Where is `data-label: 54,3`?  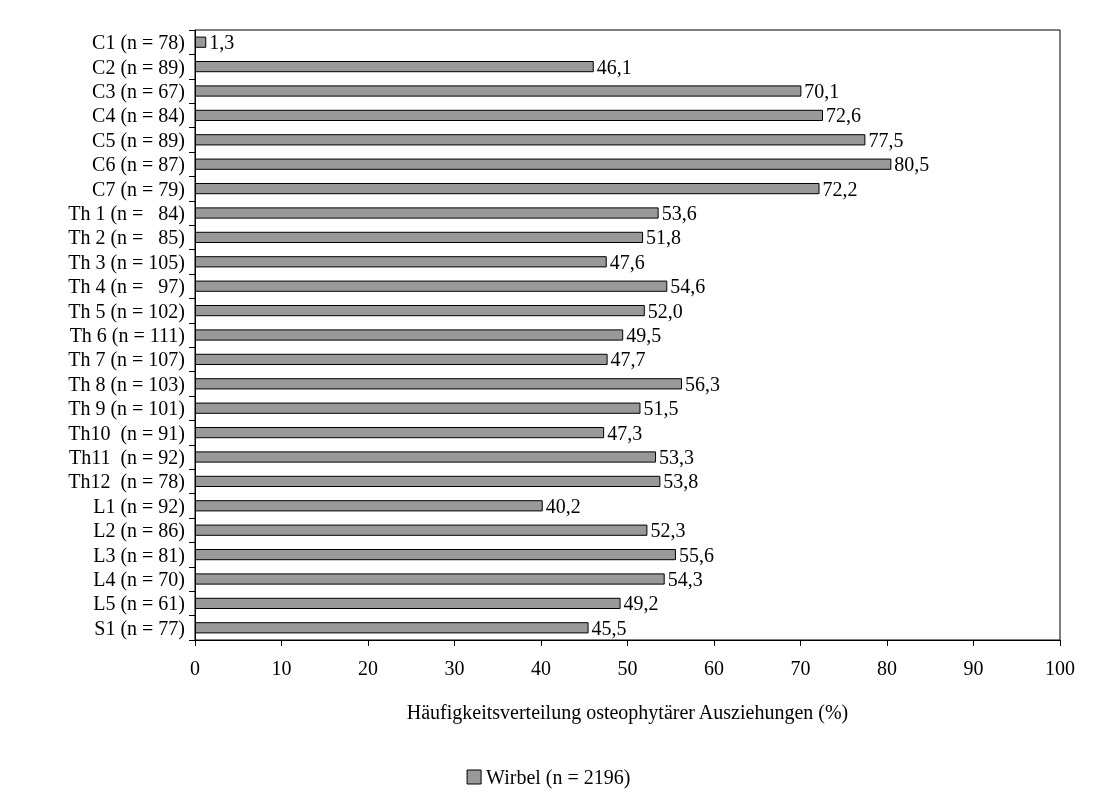 data-label: 54,3 is located at coordinates (685, 579).